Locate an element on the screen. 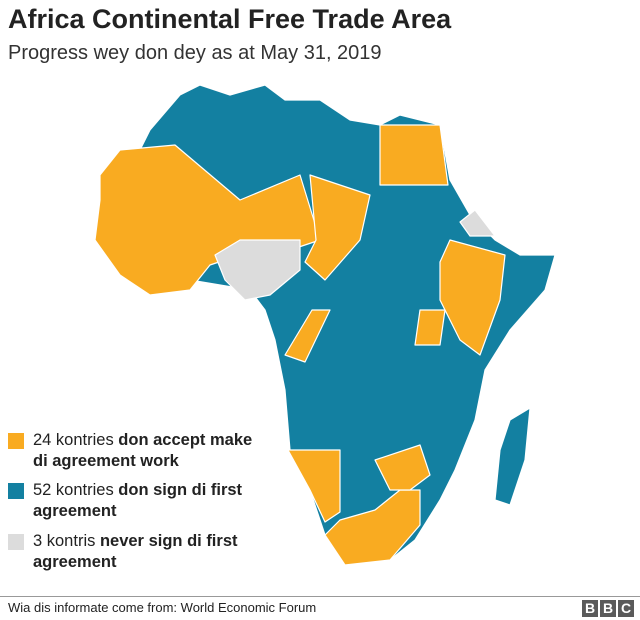 This screenshot has width=640, height=620. legend-count: 24 kontries is located at coordinates (76, 440).